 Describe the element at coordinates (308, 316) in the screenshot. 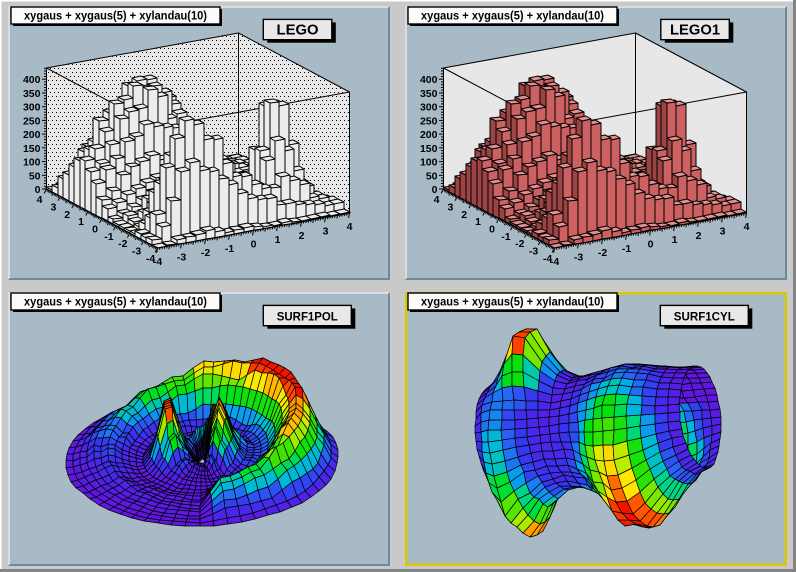

I see `svg-text: SURF1POL` at that location.